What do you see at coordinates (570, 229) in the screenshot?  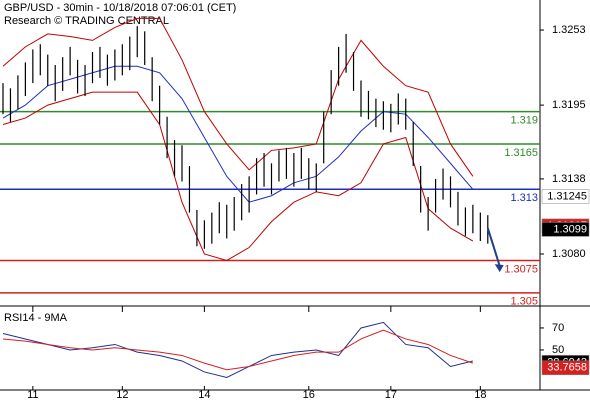 I see `price-tag-label: 1.3099` at bounding box center [570, 229].